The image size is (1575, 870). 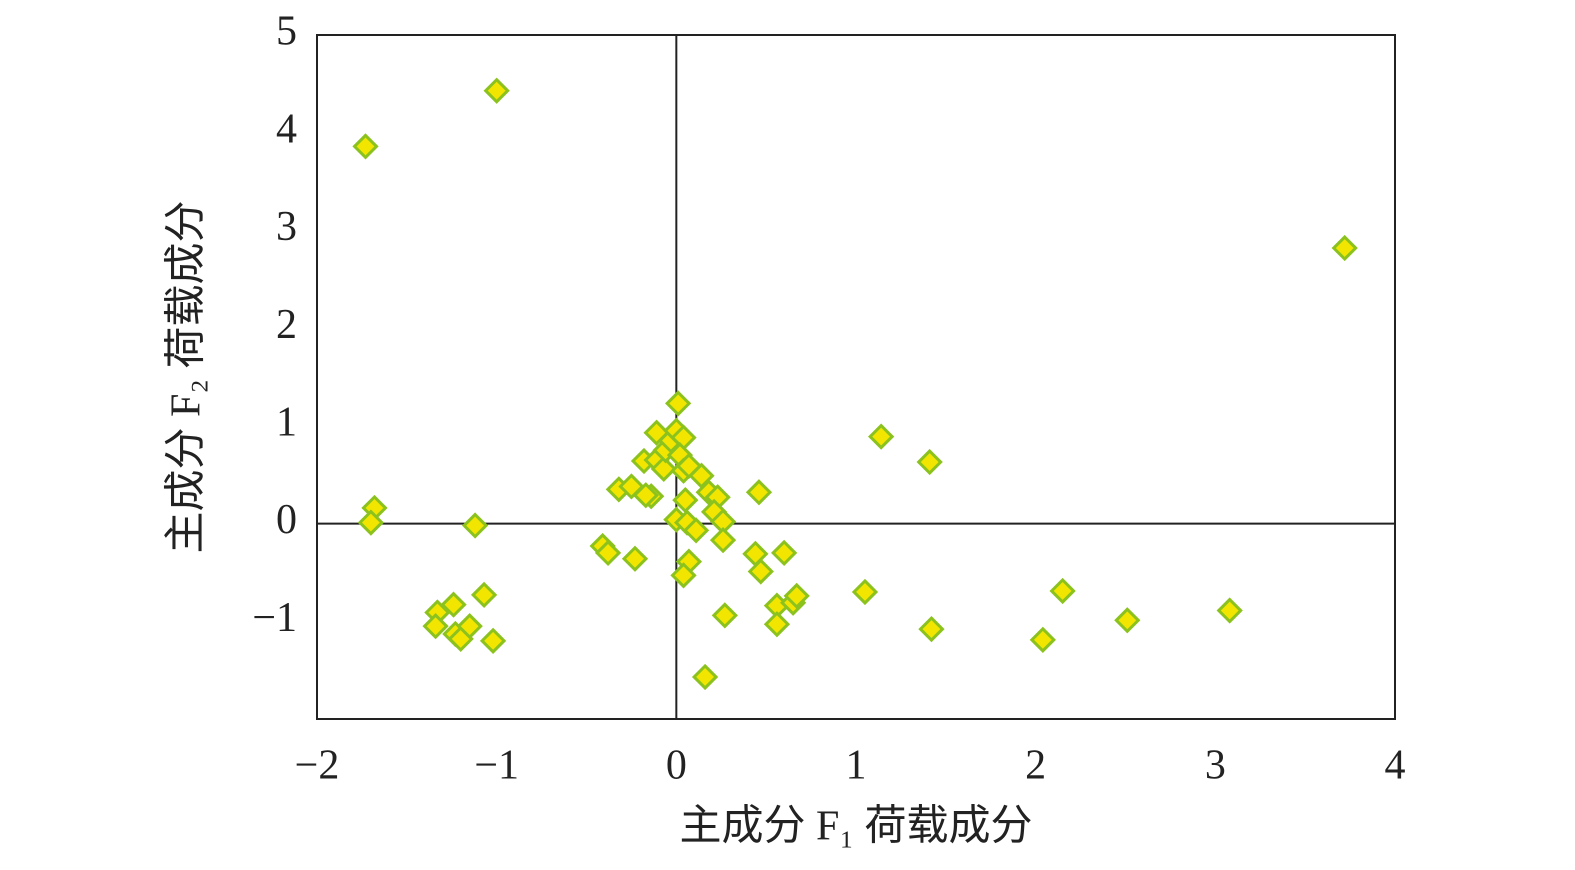 What do you see at coordinates (187, 376) in the screenshot?
I see `y-axis-label: 主成分 F₂ 荷载成分` at bounding box center [187, 376].